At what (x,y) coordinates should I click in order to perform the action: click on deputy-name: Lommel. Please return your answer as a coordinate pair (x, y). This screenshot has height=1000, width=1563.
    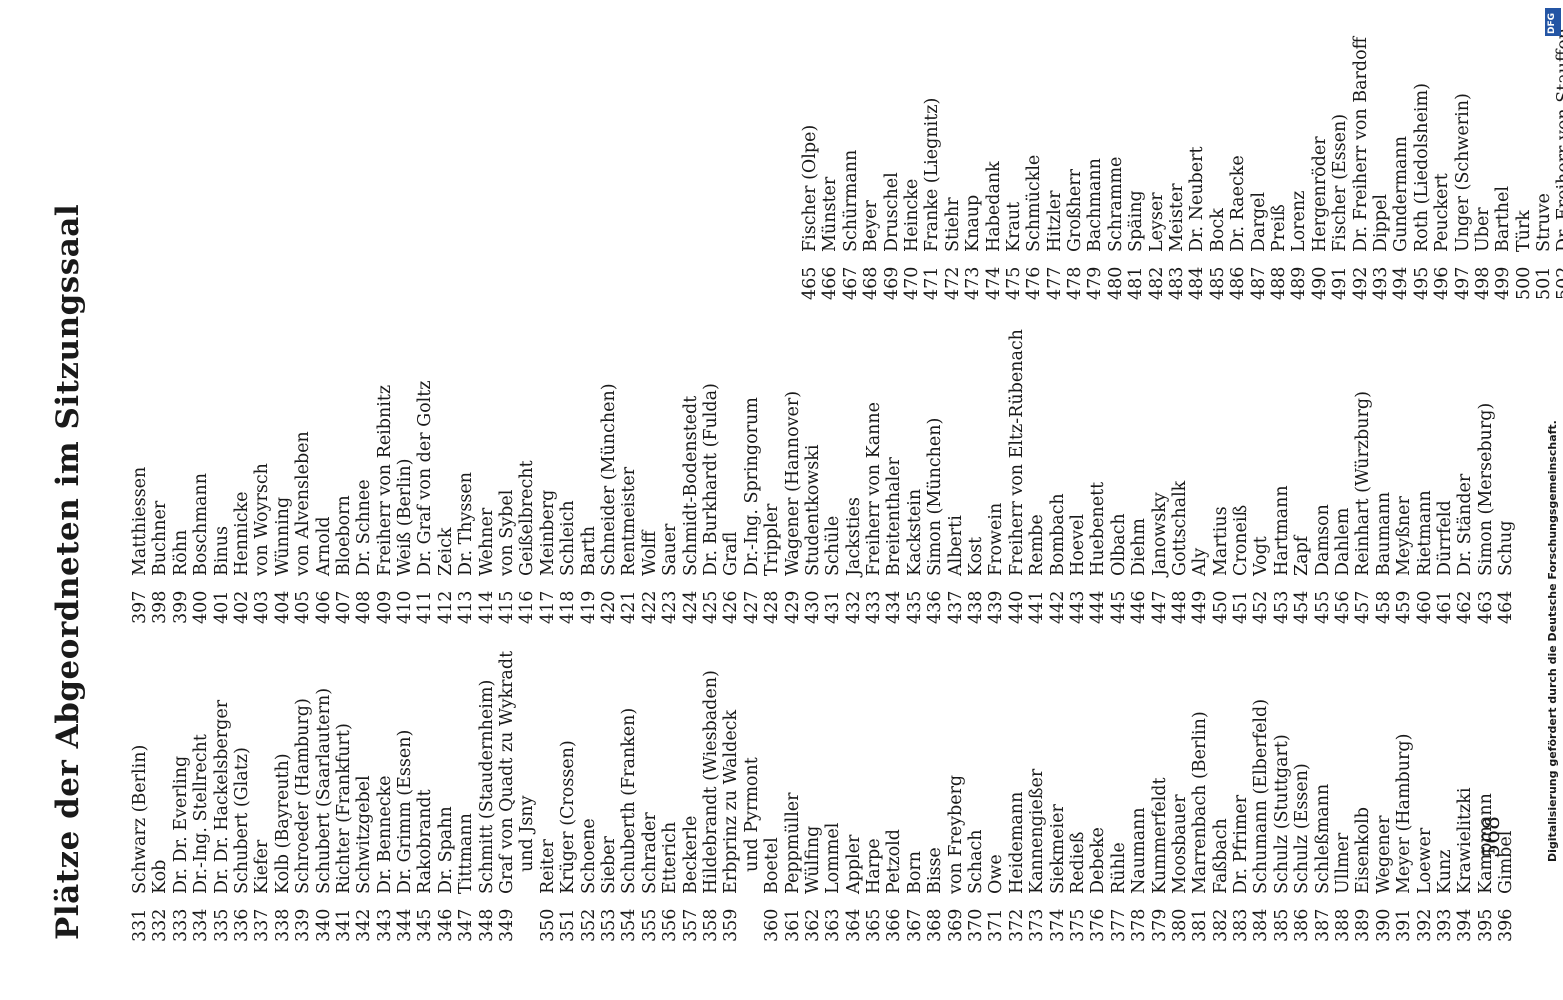
    Looking at the image, I should click on (833, 858).